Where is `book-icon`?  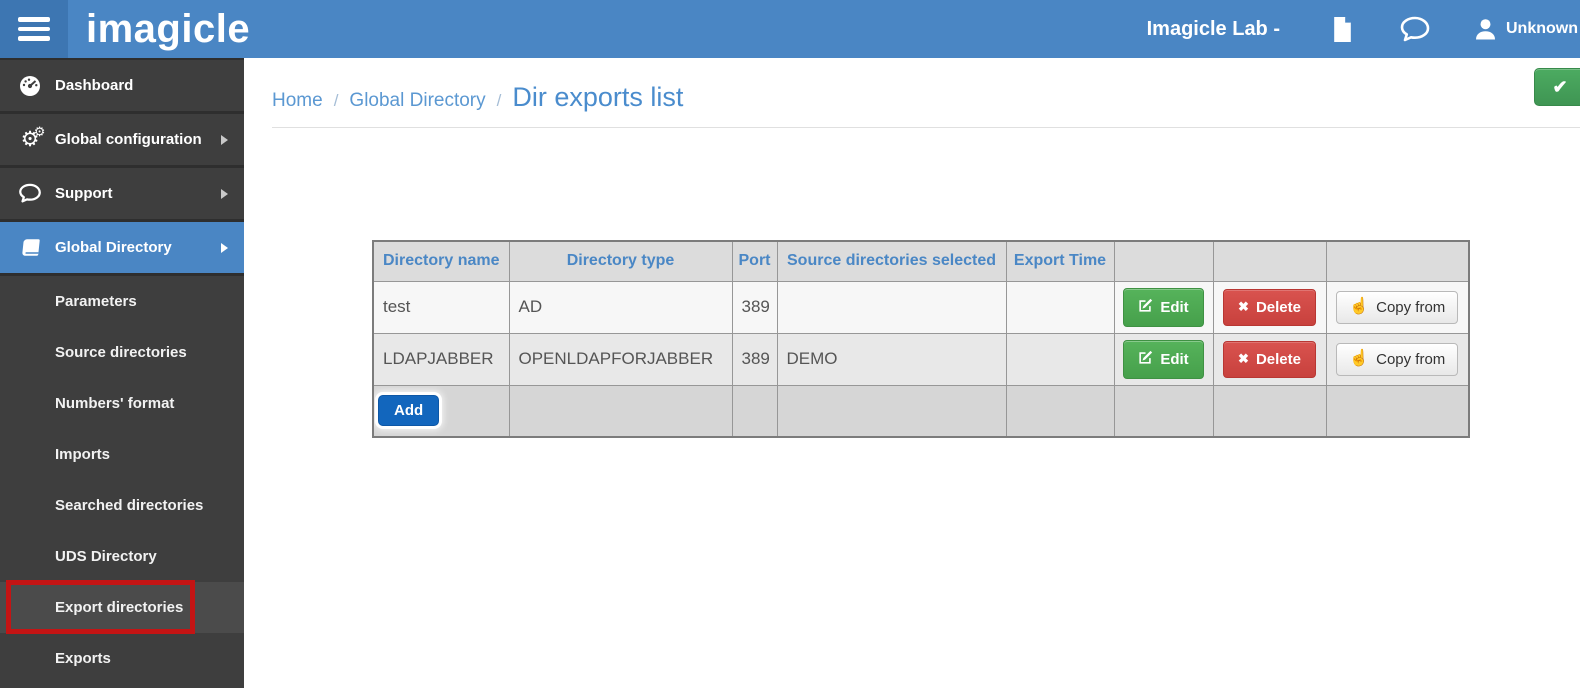
book-icon is located at coordinates (30, 248).